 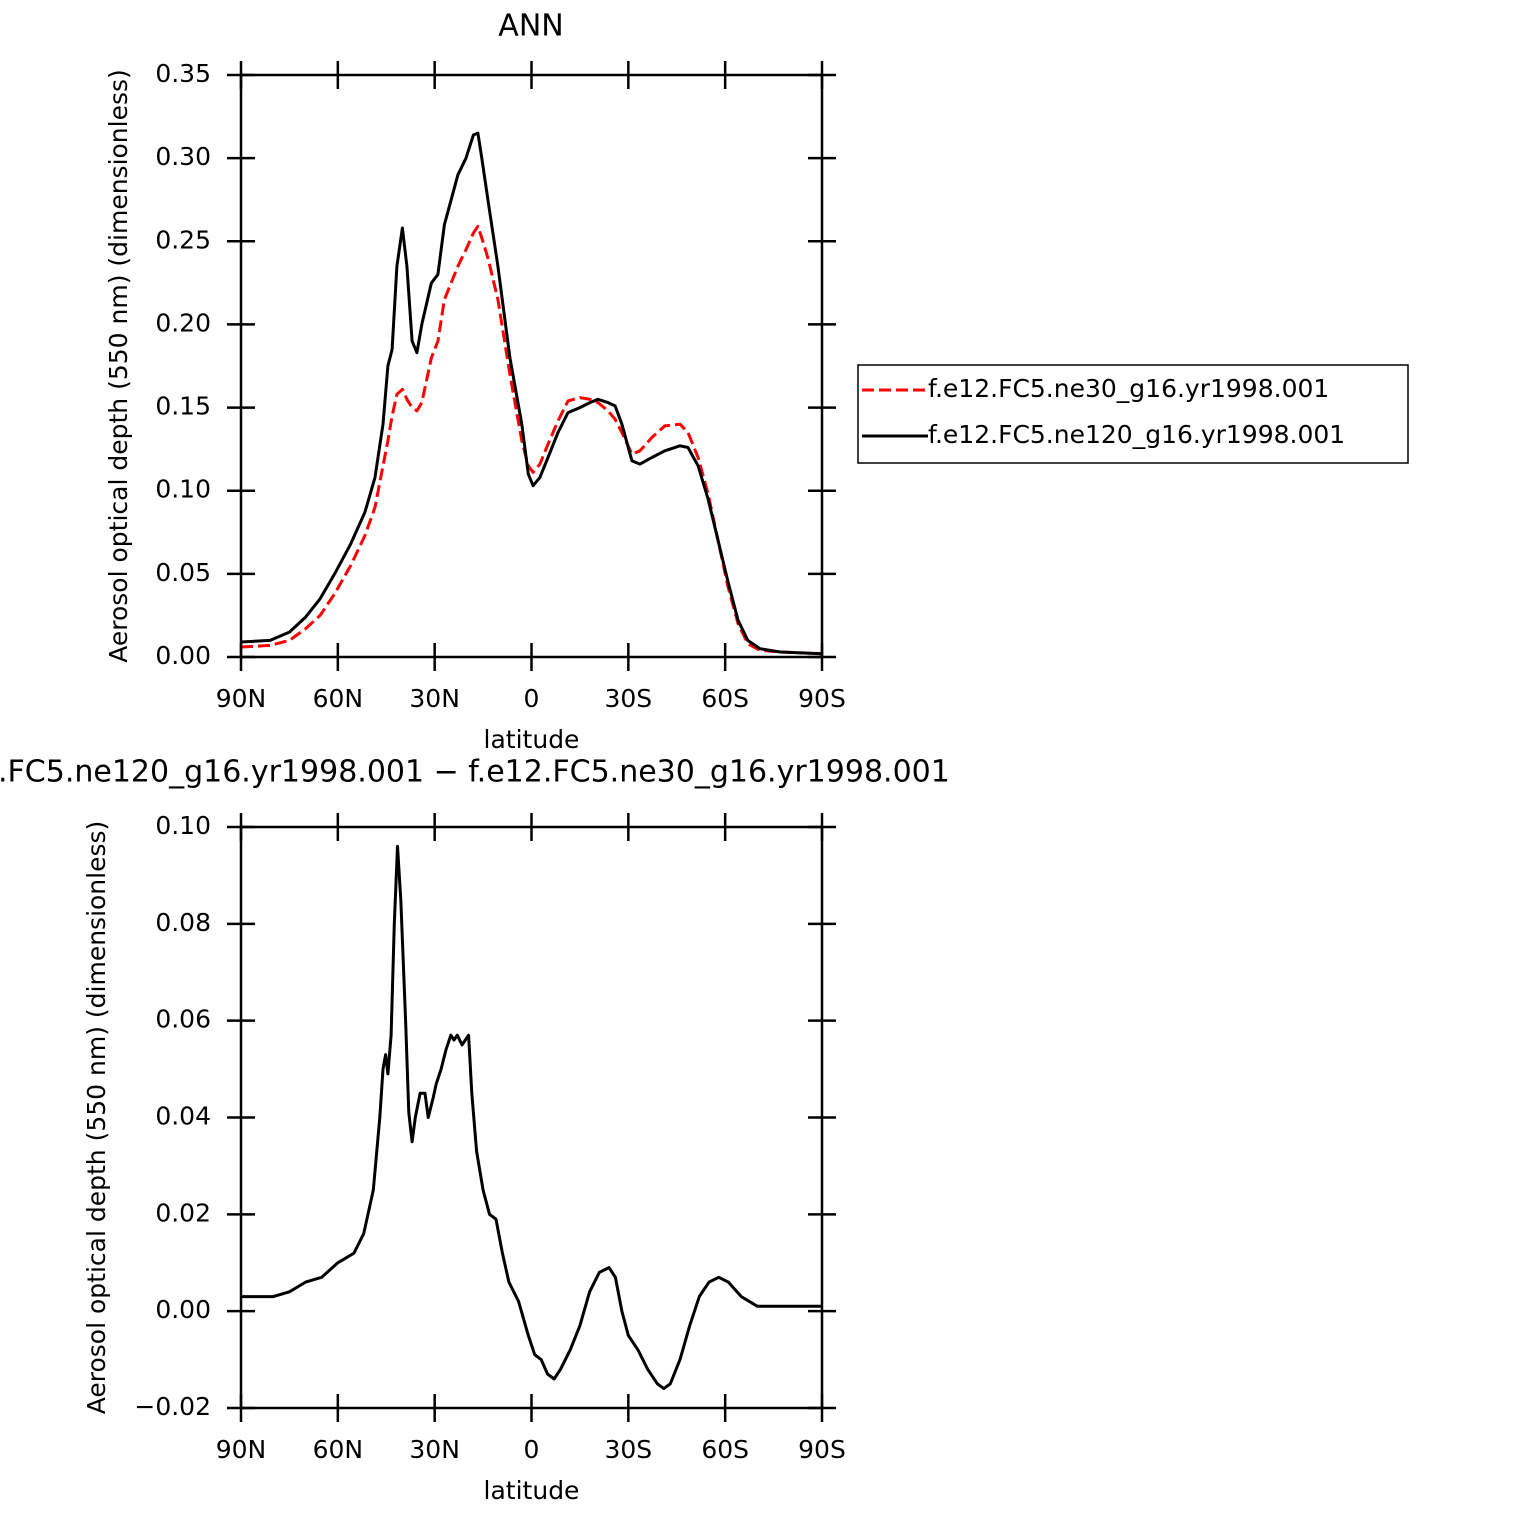 I want to click on y-tick-label: 0.08, so click(x=183, y=922).